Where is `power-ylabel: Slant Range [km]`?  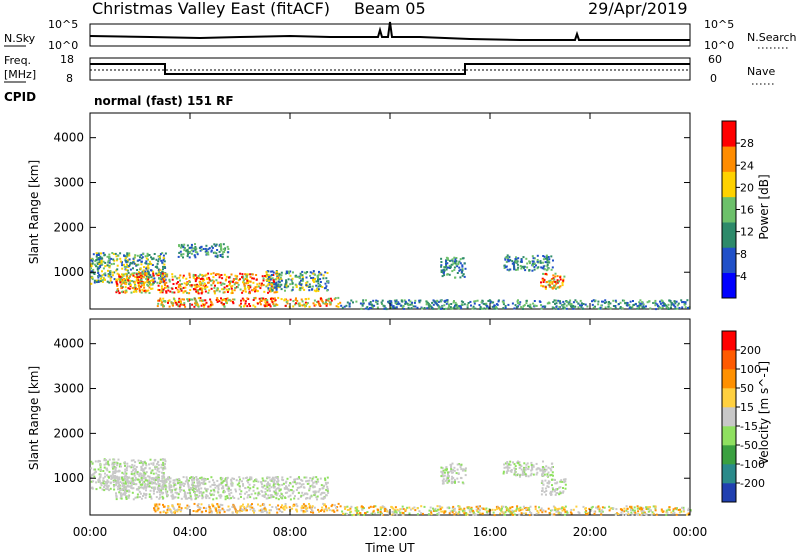 power-ylabel: Slant Range [km] is located at coordinates (34, 212).